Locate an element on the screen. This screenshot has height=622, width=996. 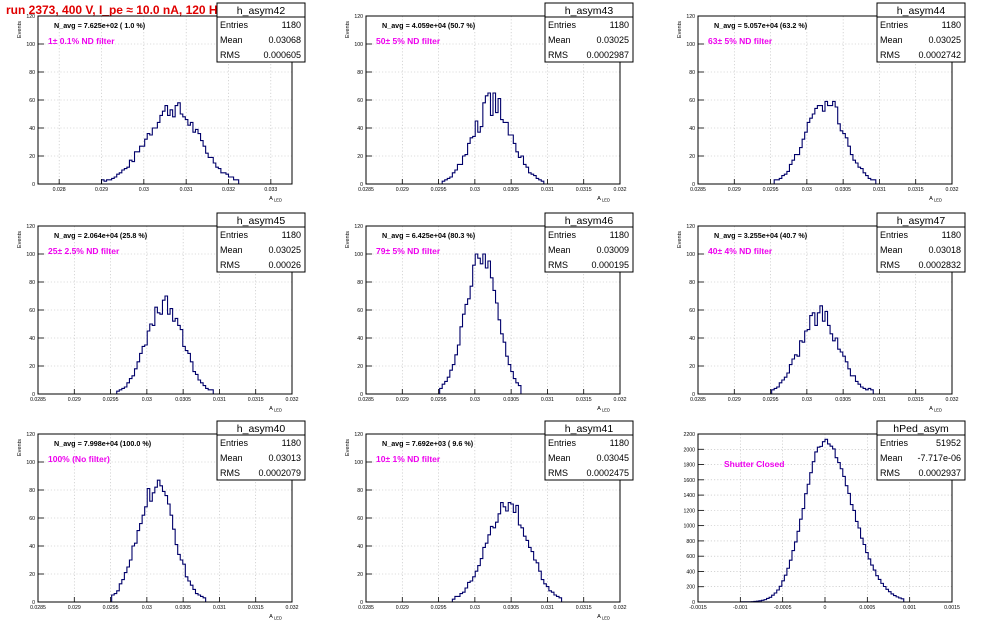
stats-label: Entries is located at coordinates (562, 235).